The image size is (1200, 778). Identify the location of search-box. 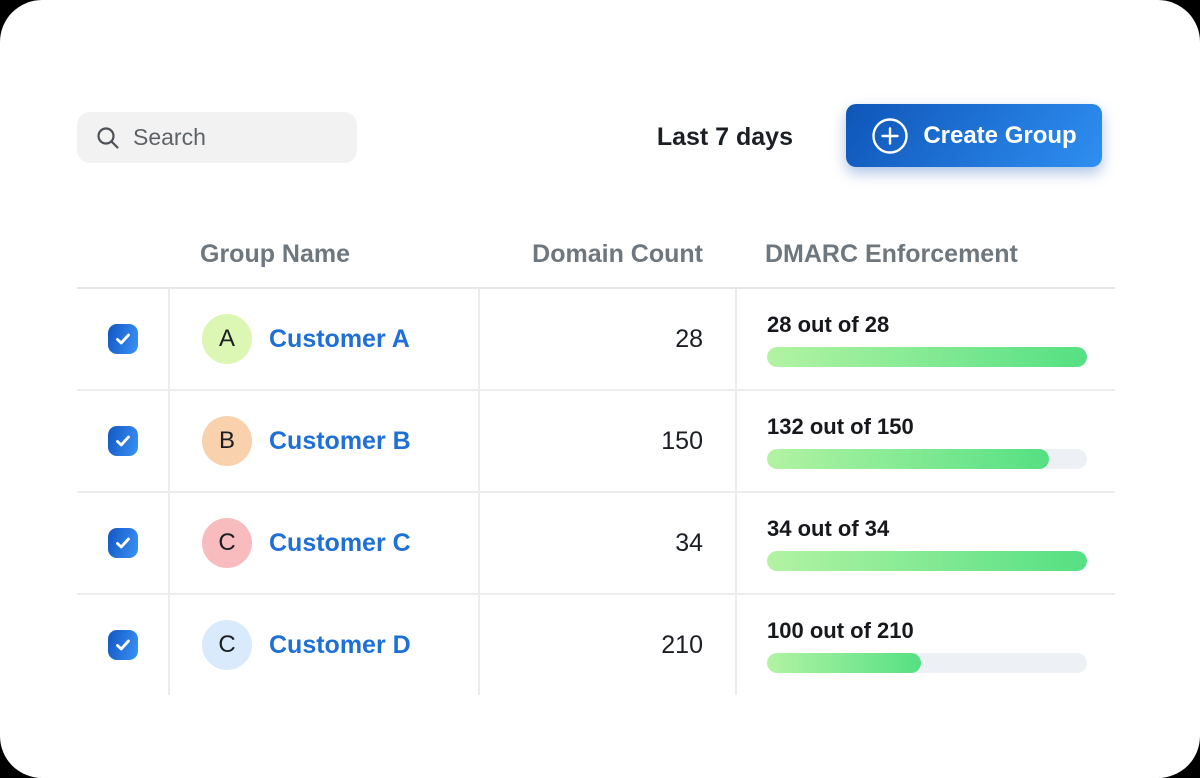
(217, 137).